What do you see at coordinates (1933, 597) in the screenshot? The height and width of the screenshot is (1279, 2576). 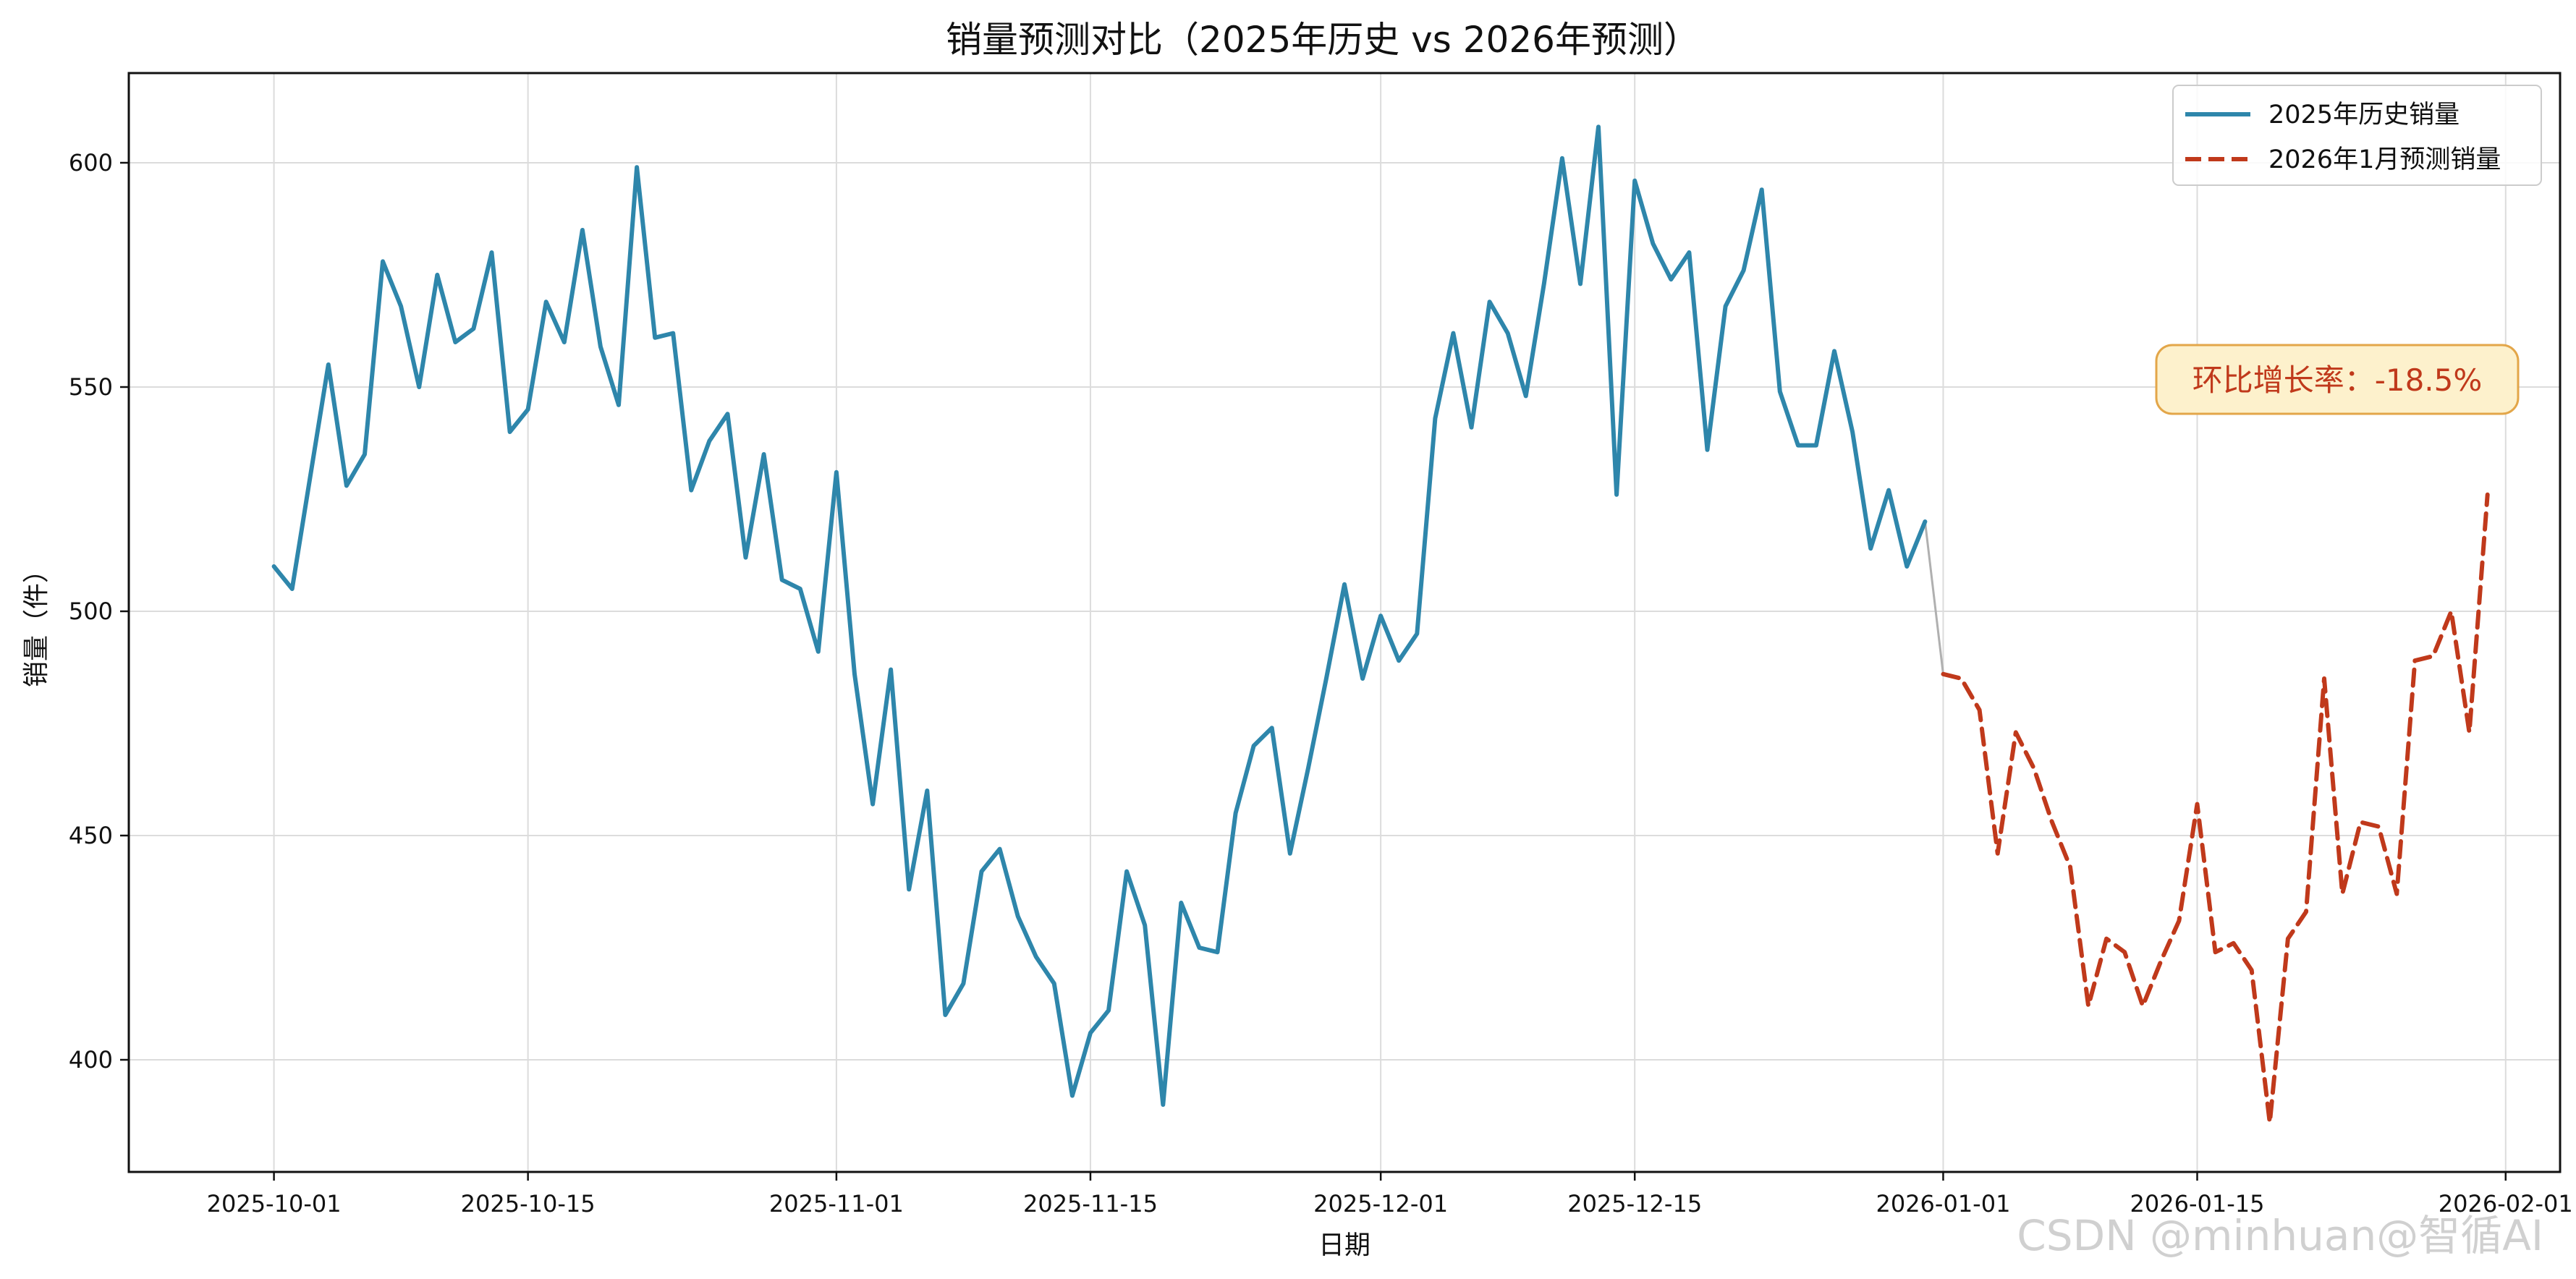 I see `series-connector-line` at bounding box center [1933, 597].